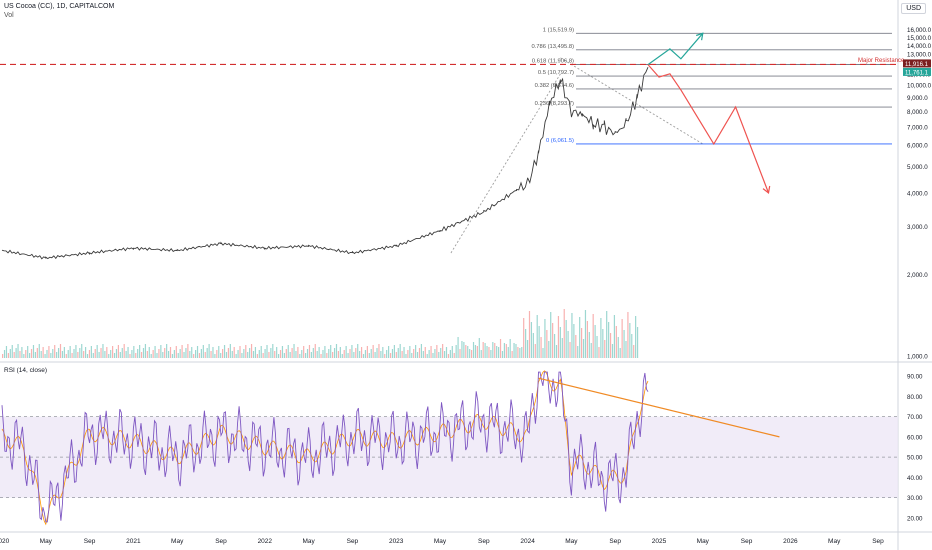  What do you see at coordinates (133, 541) in the screenshot?
I see `time-tick-label: 2021` at bounding box center [133, 541].